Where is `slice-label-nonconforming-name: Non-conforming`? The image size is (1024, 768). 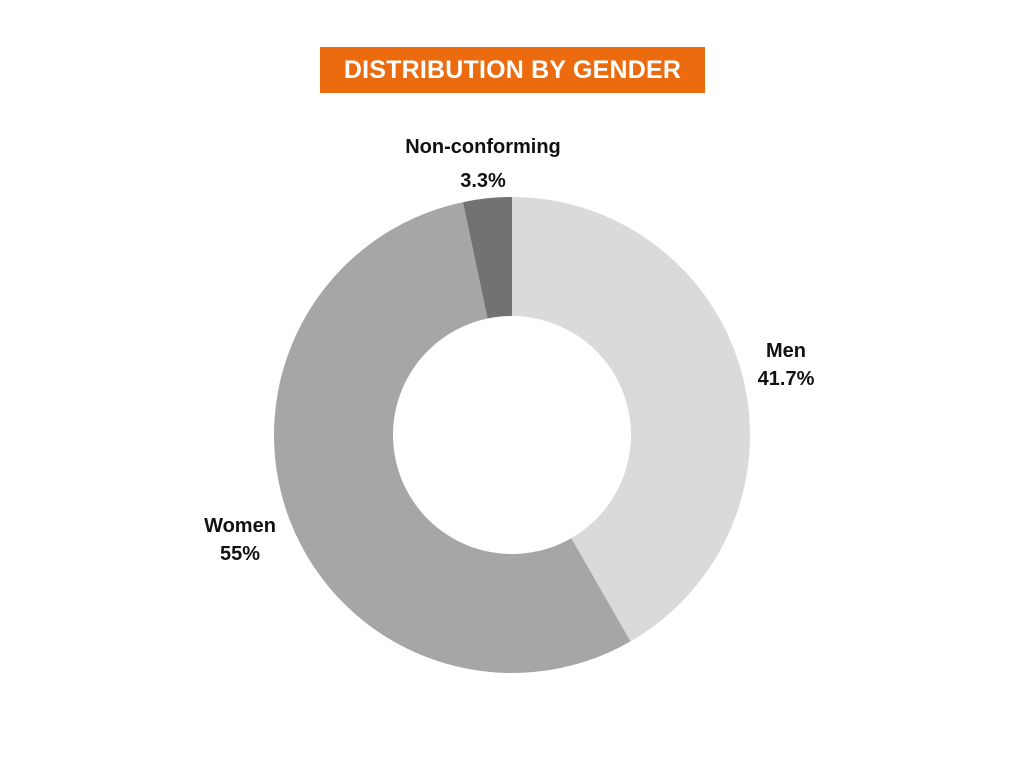
slice-label-nonconforming-name: Non-conforming is located at coordinates (483, 147).